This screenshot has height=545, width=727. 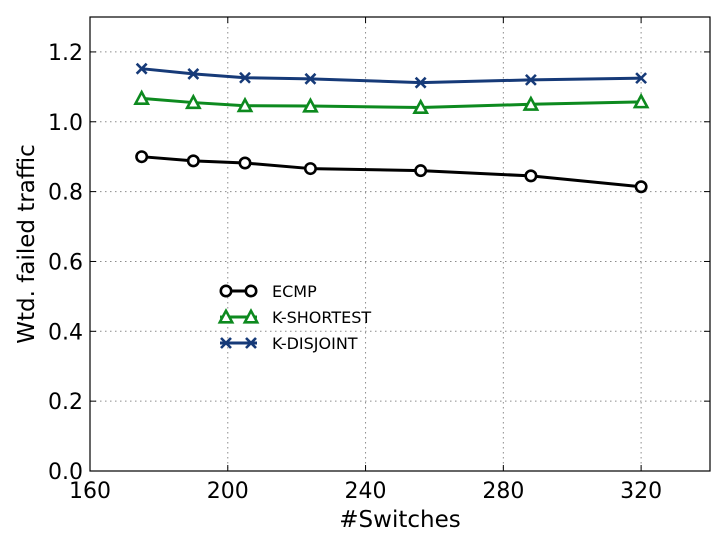 I want to click on x-tick-label: 160, so click(x=90, y=491).